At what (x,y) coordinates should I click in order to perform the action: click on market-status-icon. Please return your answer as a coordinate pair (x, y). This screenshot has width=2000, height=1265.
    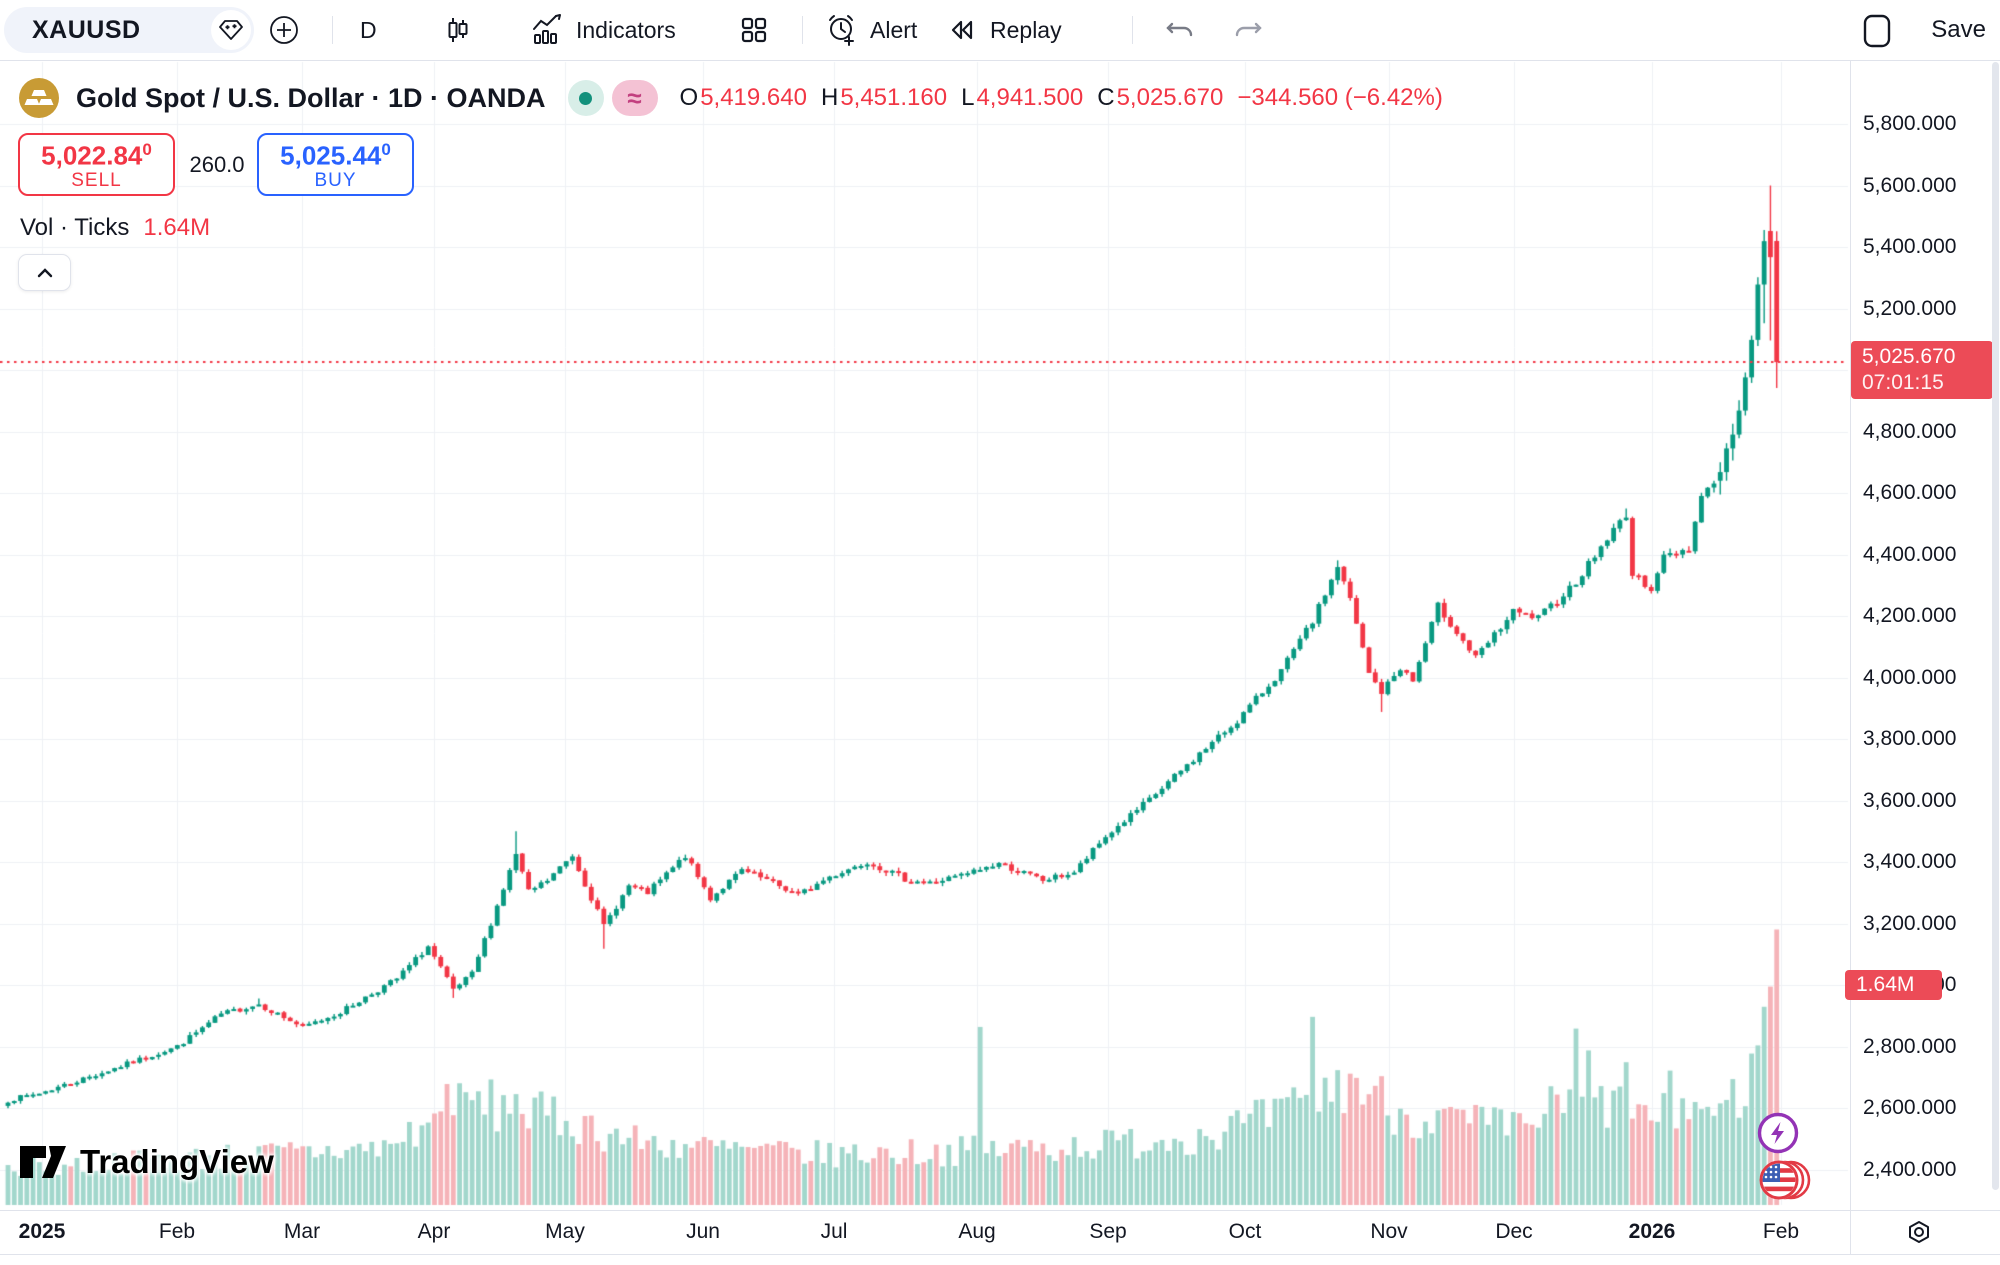
    Looking at the image, I should click on (585, 98).